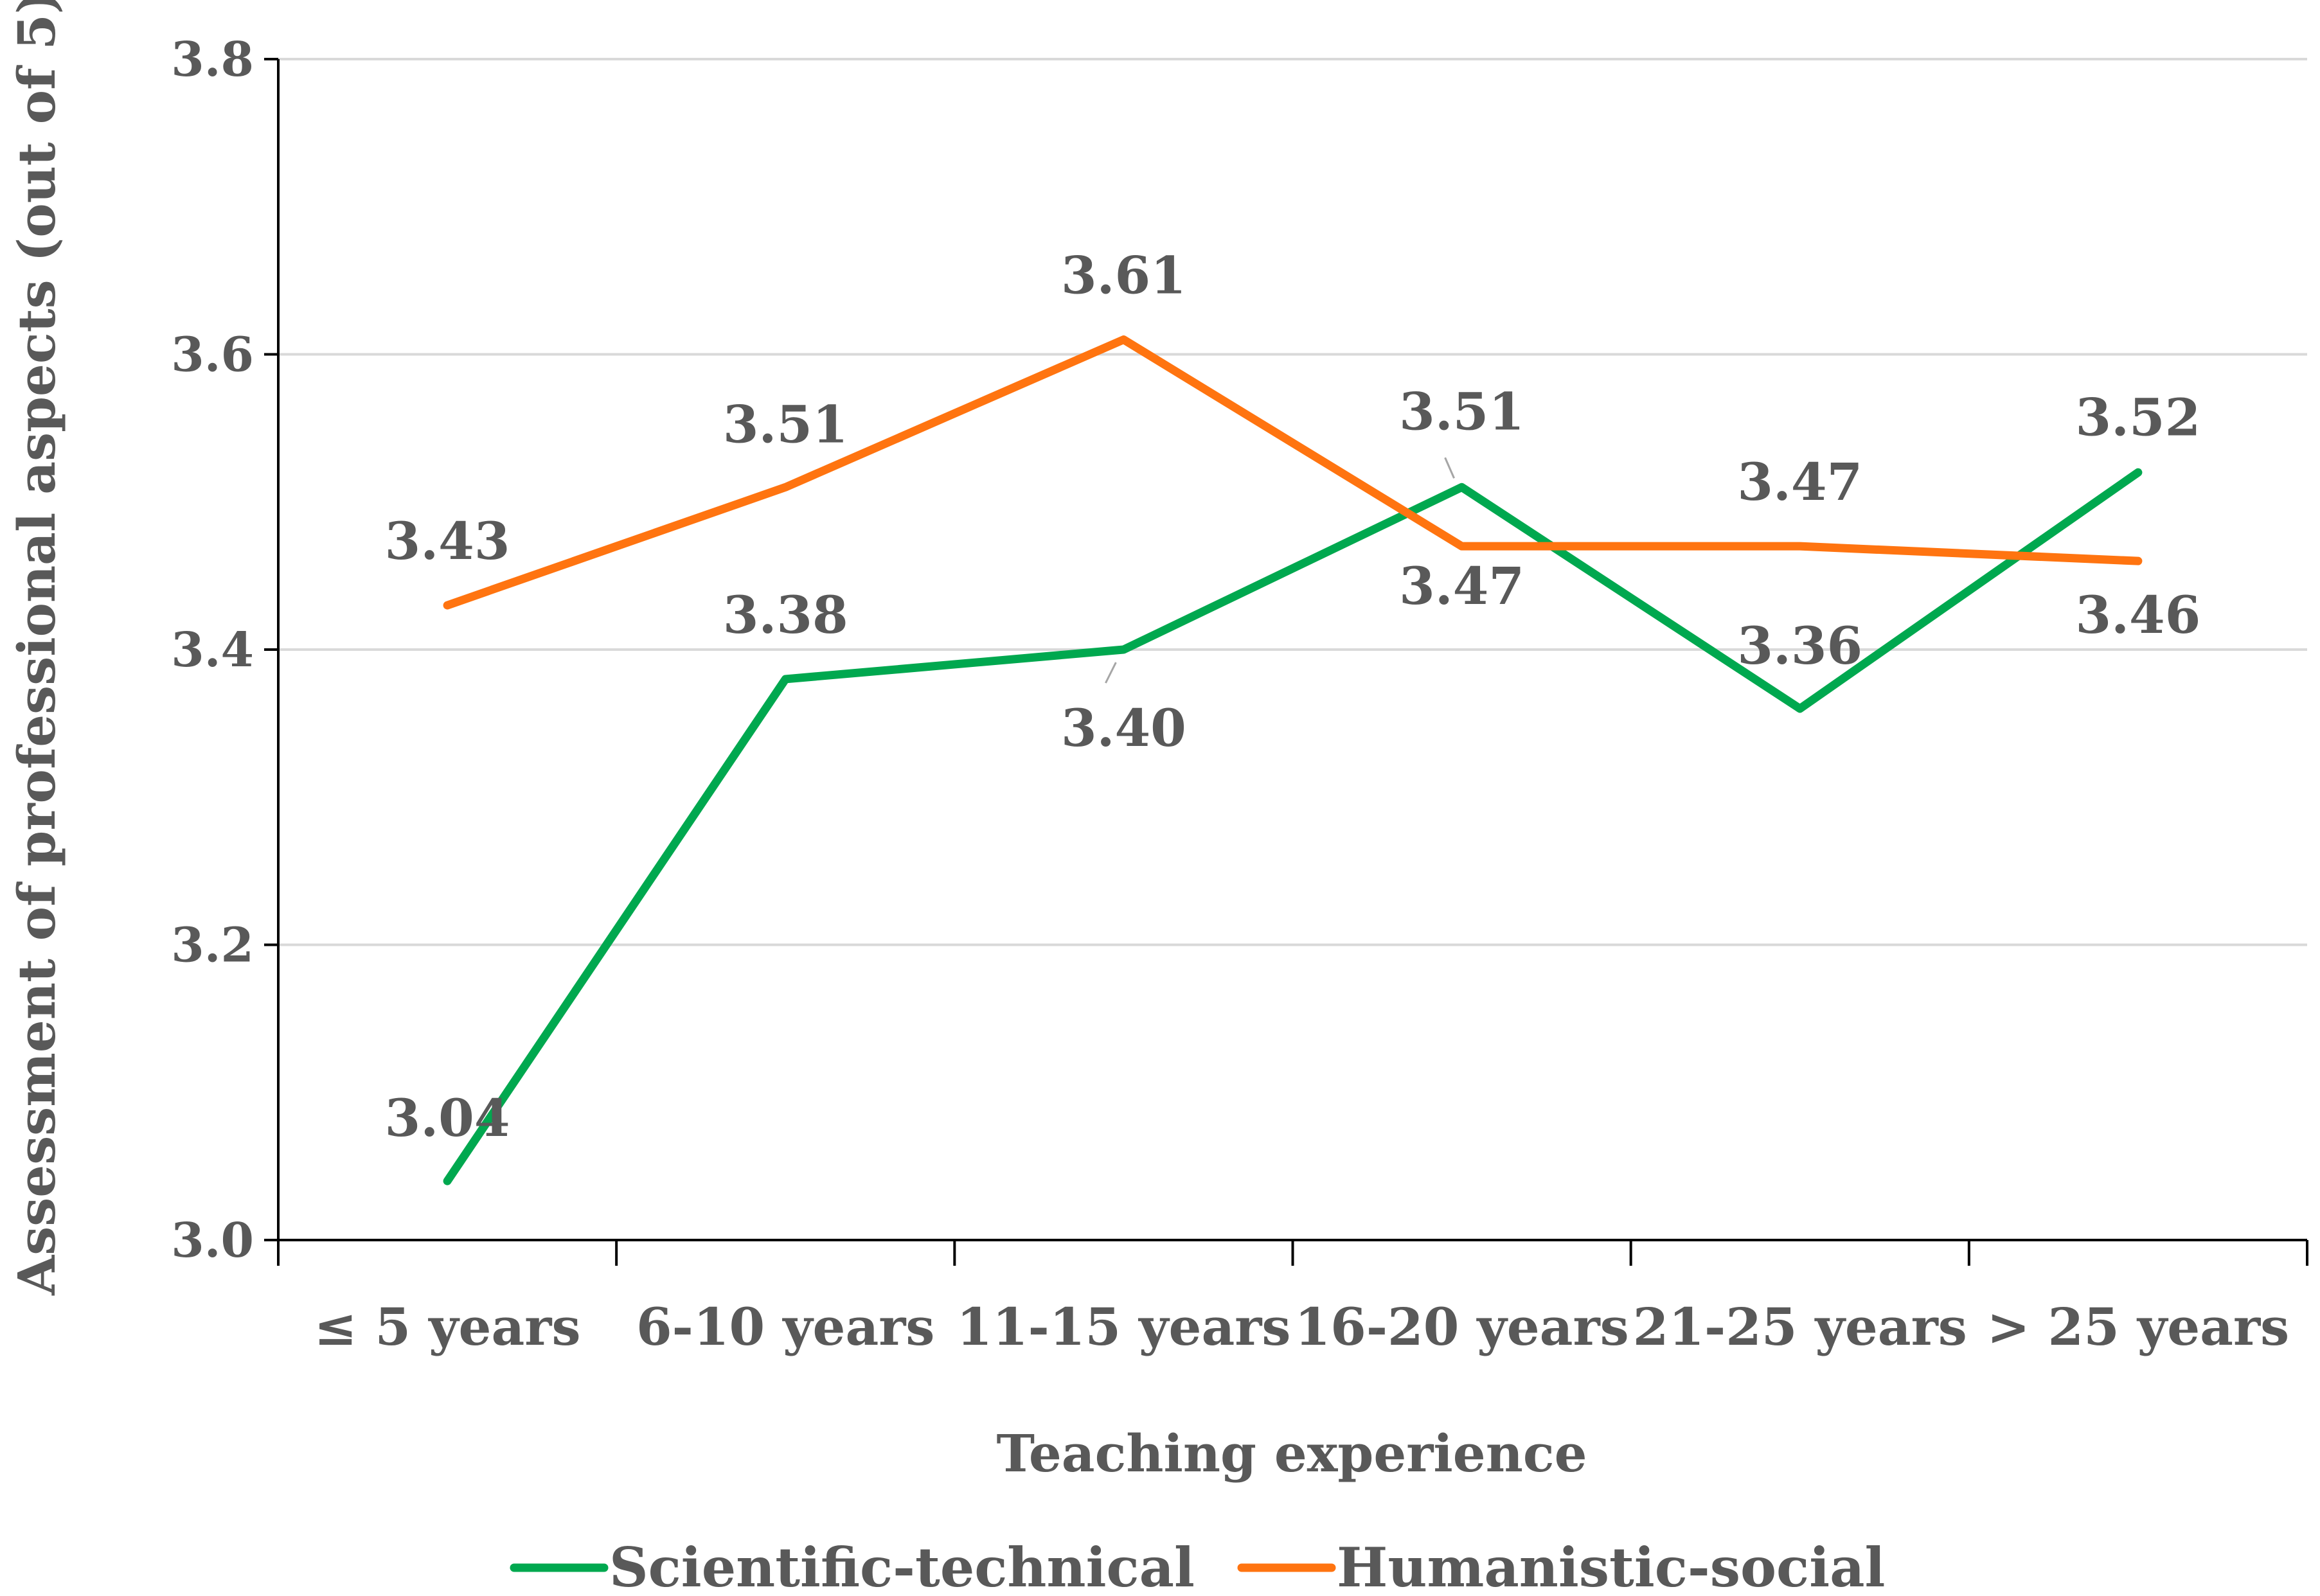  Describe the element at coordinates (1611, 1566) in the screenshot. I see `legend-label-humanistic-social: Humanistic-social` at that location.